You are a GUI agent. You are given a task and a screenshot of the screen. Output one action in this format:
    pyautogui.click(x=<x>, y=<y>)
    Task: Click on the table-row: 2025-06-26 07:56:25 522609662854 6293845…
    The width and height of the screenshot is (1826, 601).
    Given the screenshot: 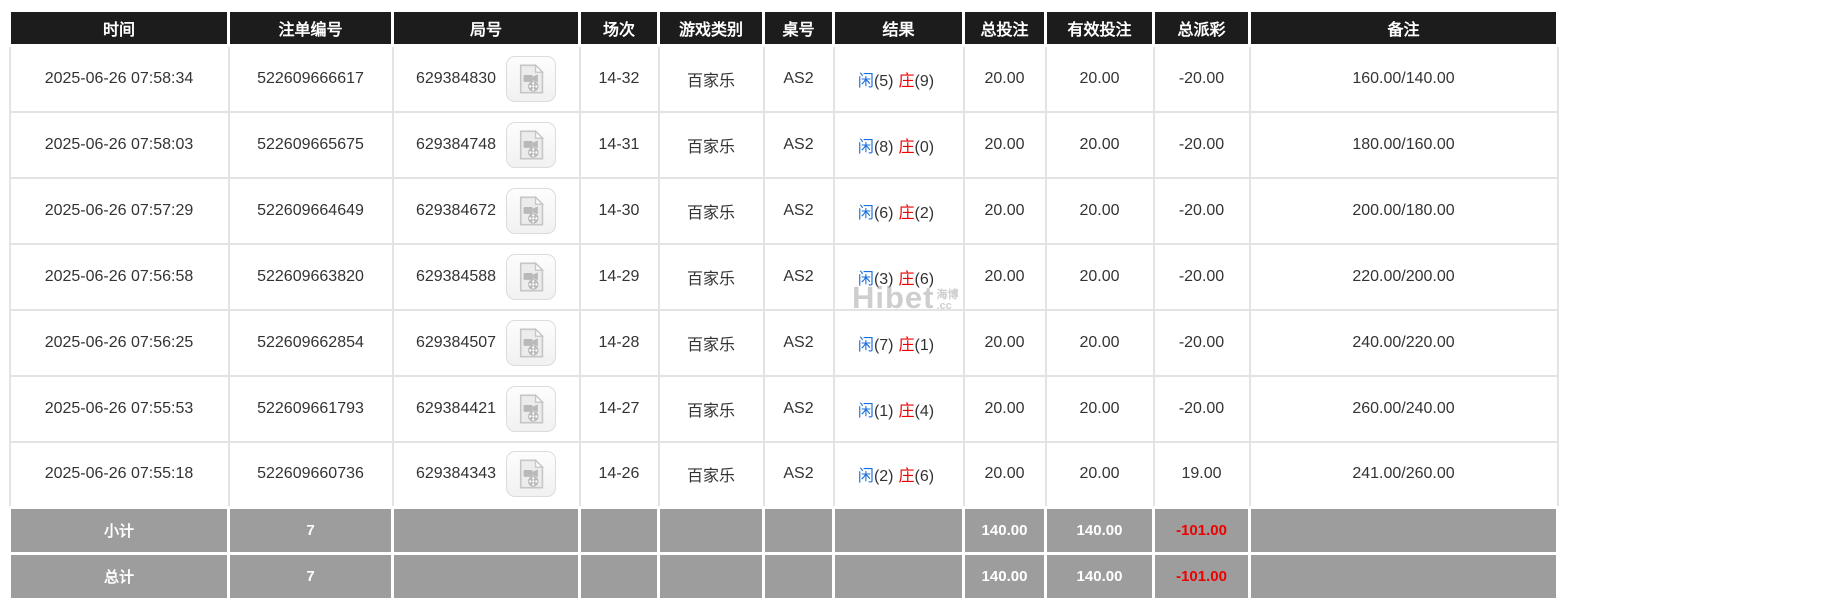 What is the action you would take?
    pyautogui.click(x=783, y=342)
    